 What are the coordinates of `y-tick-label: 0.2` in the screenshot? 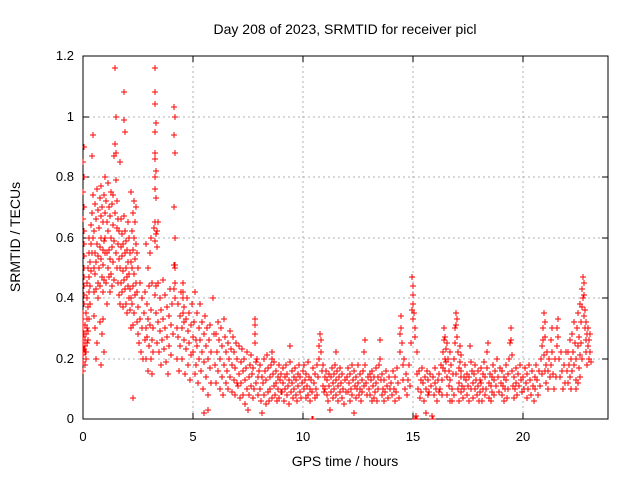 It's located at (65, 358).